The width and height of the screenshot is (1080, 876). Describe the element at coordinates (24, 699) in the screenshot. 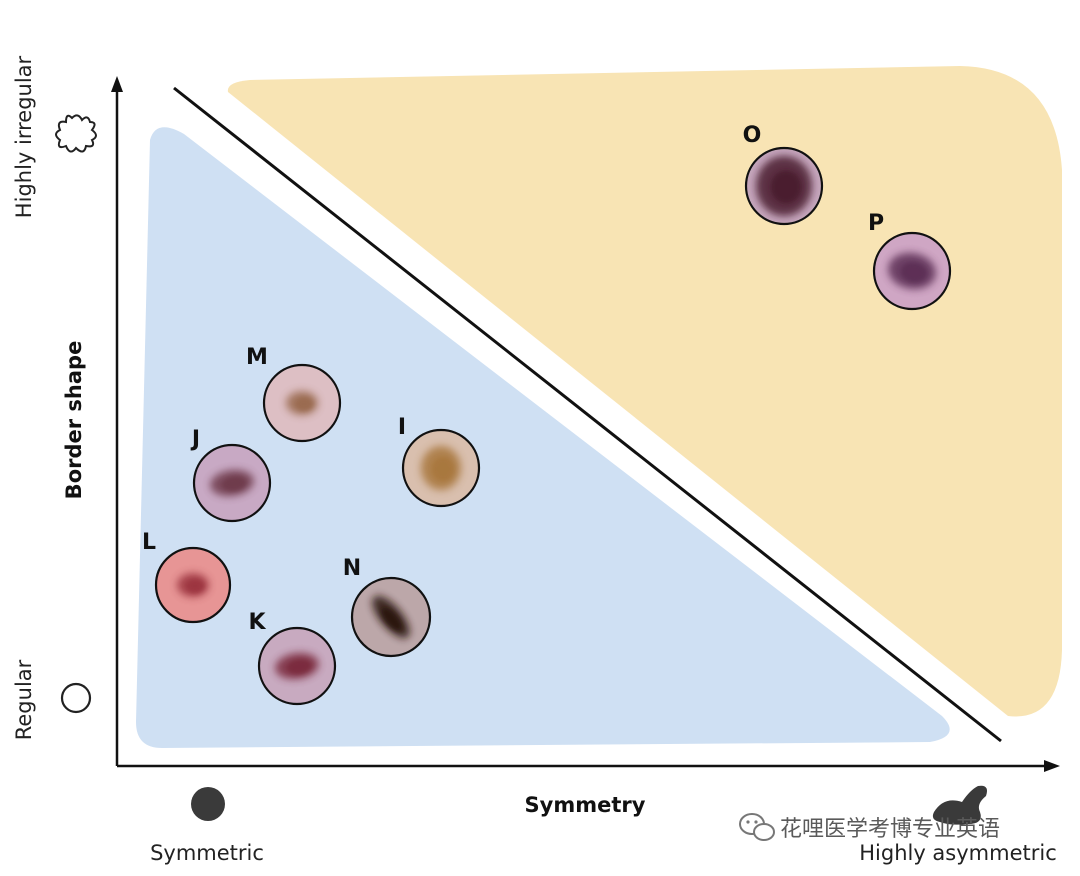

I see `y-axis-low-label: Regular` at that location.